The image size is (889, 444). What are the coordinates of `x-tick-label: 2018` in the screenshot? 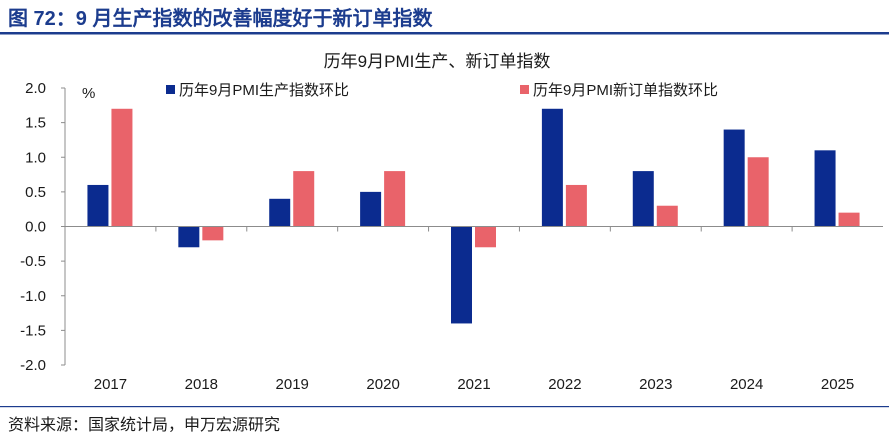 It's located at (201, 384).